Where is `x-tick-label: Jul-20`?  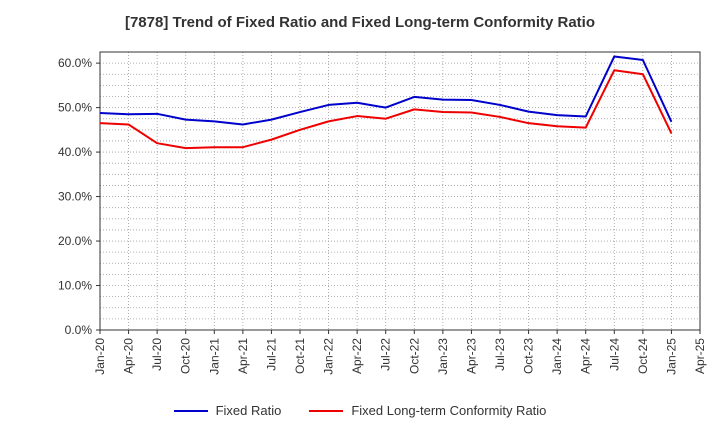 x-tick-label: Jul-20 is located at coordinates (157, 354).